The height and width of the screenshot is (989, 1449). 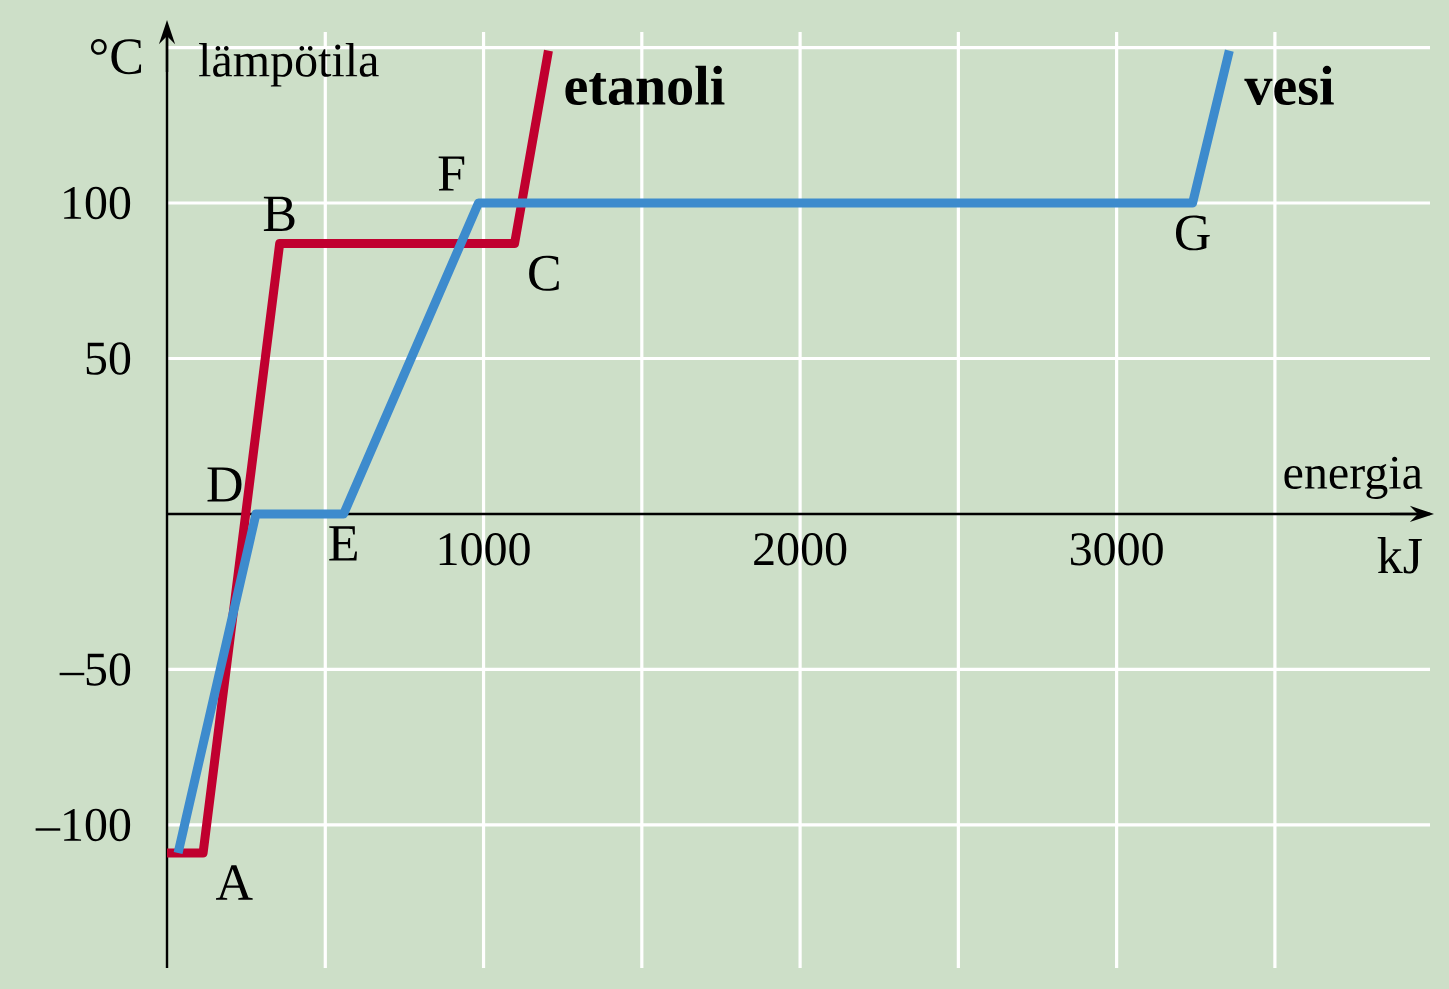 I want to click on annotation: C, so click(x=544, y=273).